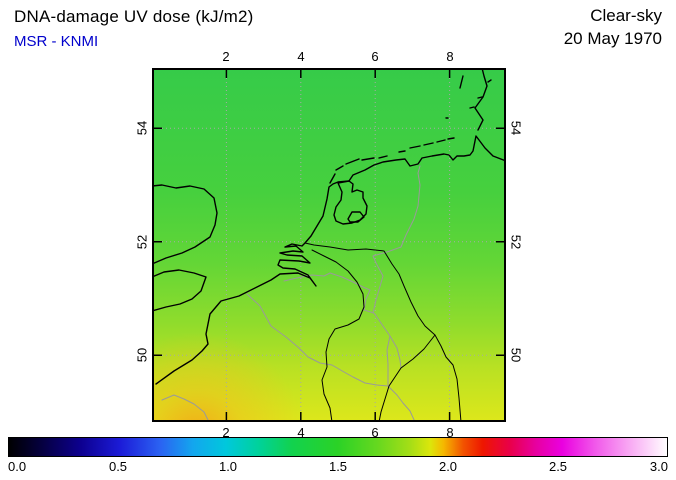 This screenshot has width=676, height=480. Describe the element at coordinates (118, 466) in the screenshot. I see `colorbar-tick-label: 0.5` at that location.